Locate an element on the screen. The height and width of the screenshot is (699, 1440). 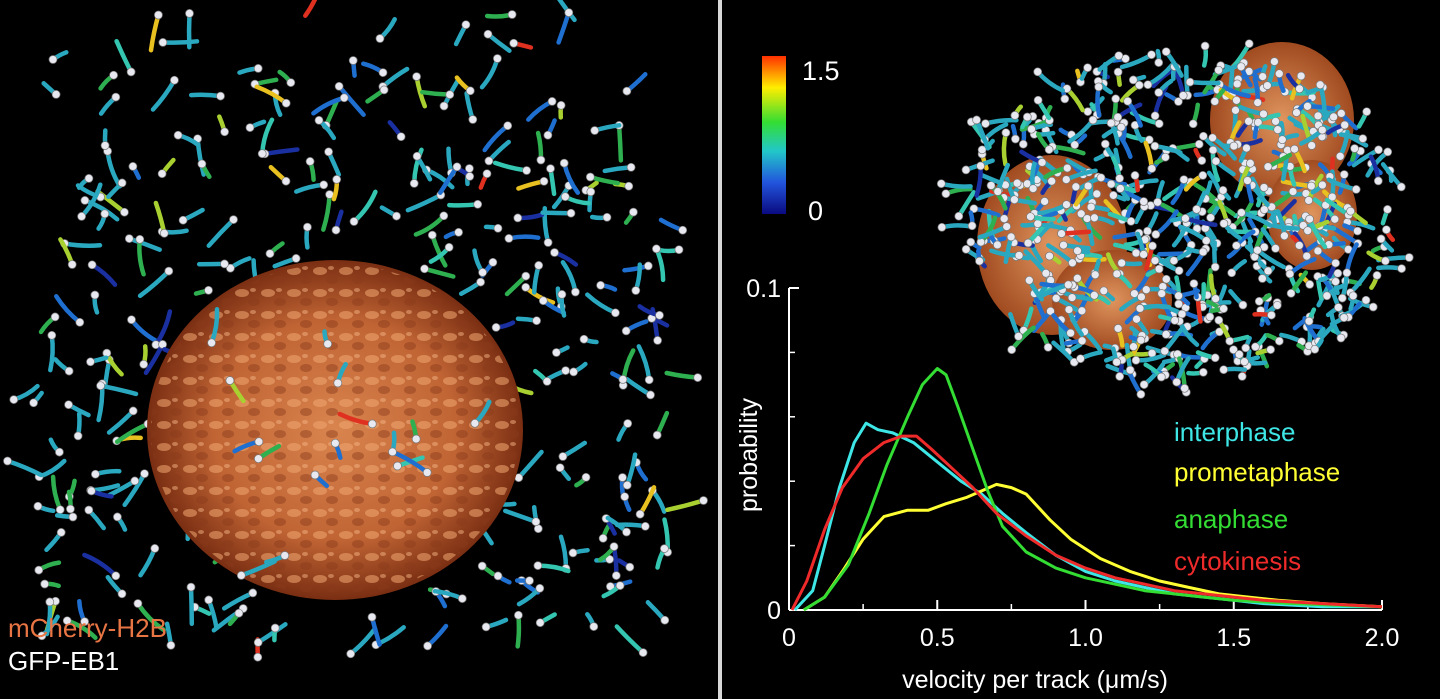
series-line-prometaphase is located at coordinates (1093, 547).